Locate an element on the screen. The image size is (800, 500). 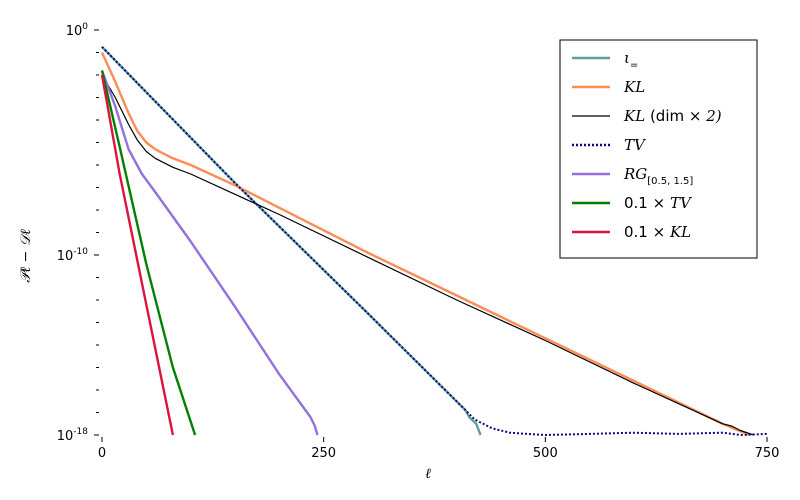
x-tick-label: 750 is located at coordinates (767, 453).